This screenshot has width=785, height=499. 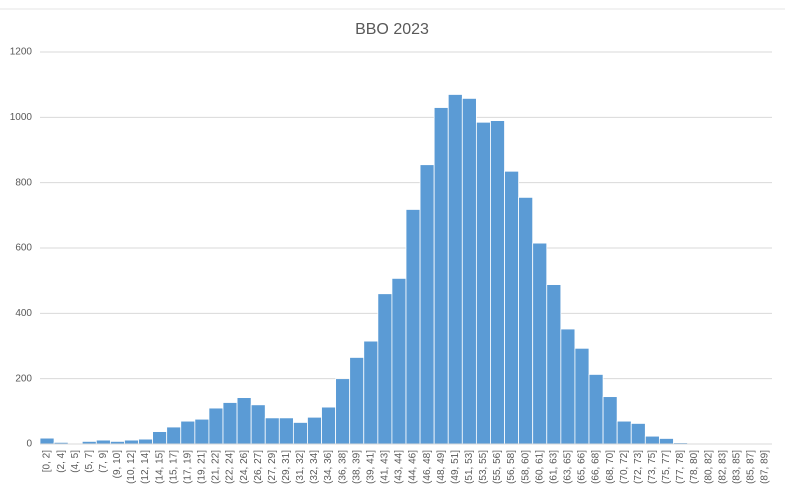 What do you see at coordinates (258, 467) in the screenshot?
I see `x-tick-label: (26, 27]` at bounding box center [258, 467].